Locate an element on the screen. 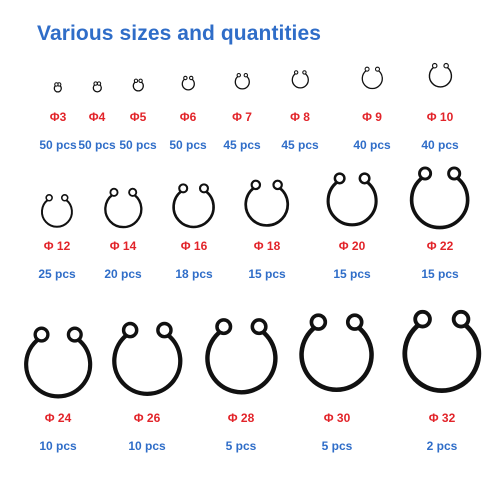 The height and width of the screenshot is (500, 500). size-label: Φ5 is located at coordinates (138, 117).